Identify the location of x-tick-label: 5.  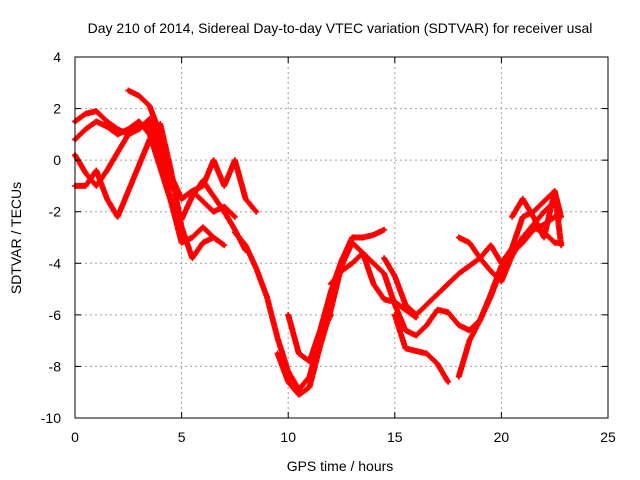
(182, 437).